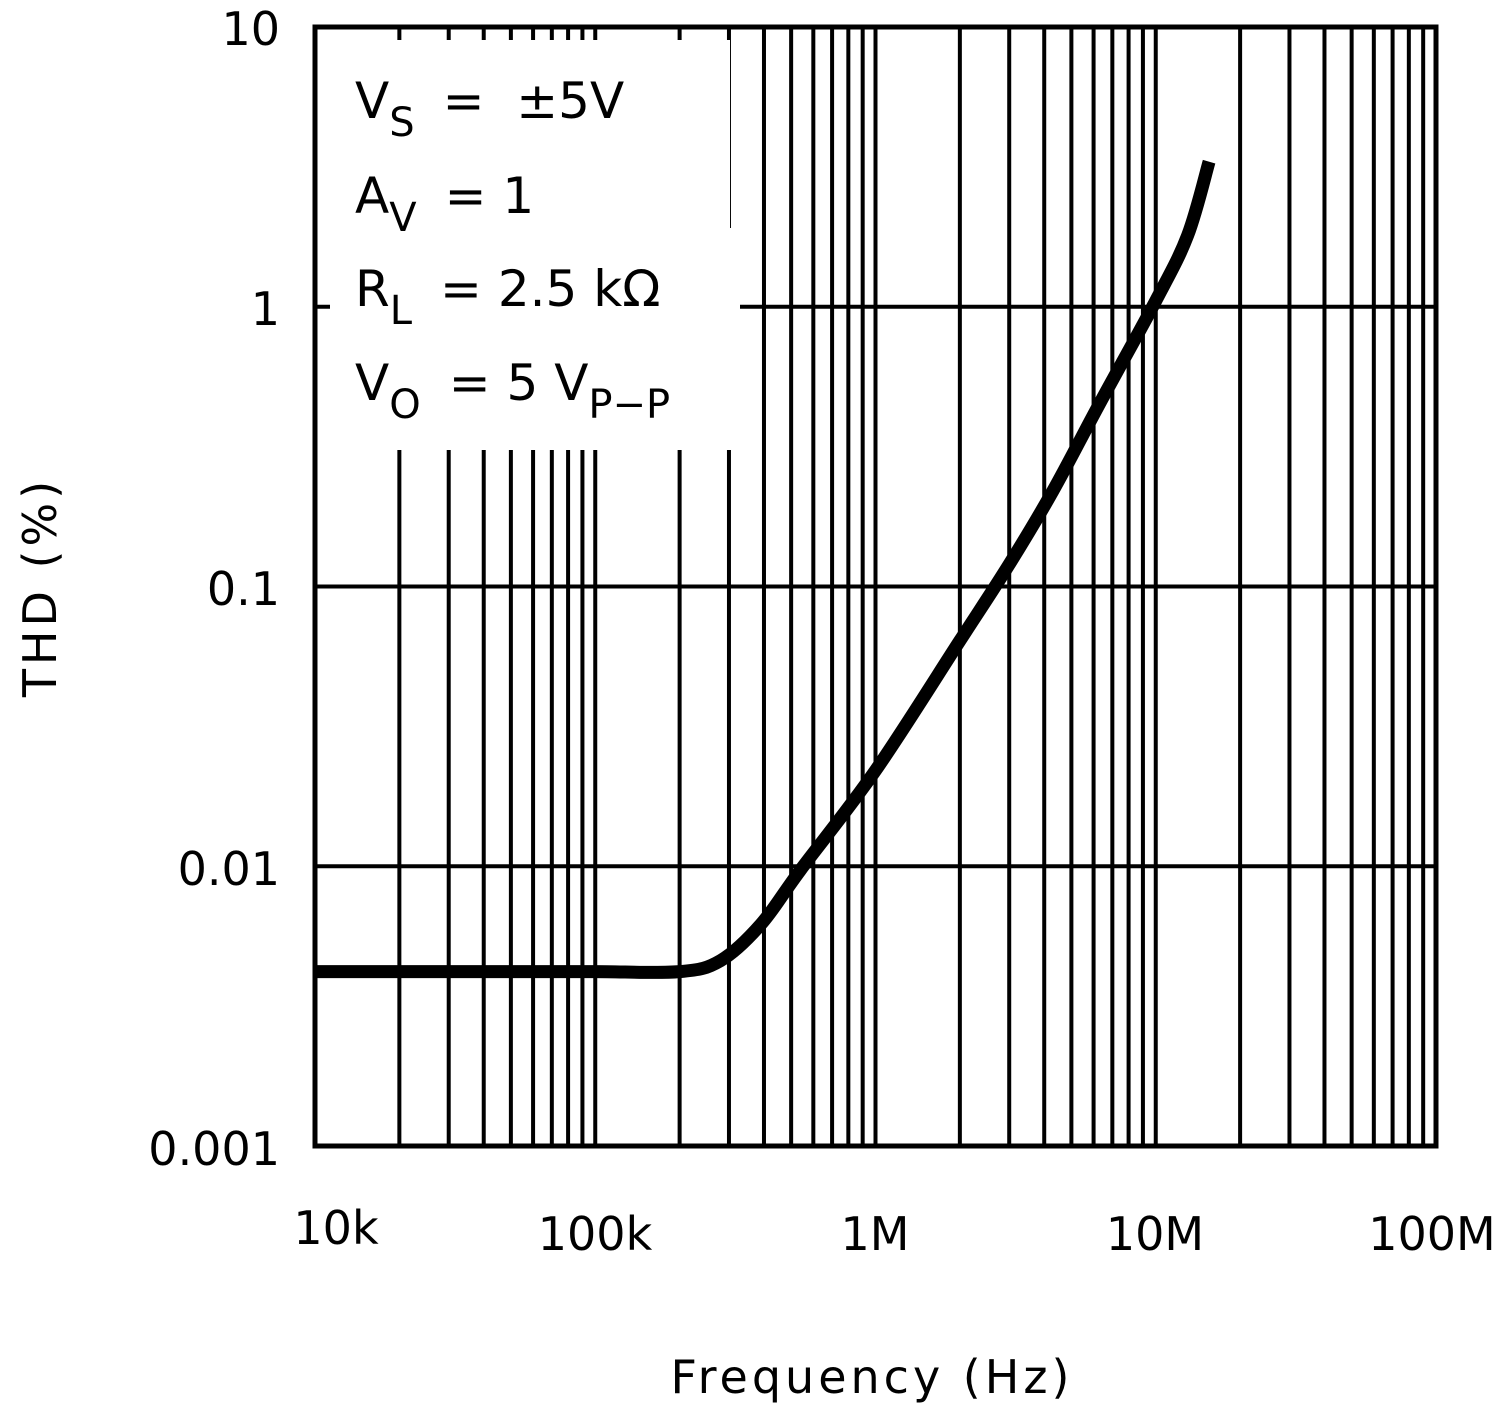 The width and height of the screenshot is (1501, 1406). I want to click on annotation-vs: VS = ±5V, so click(489, 109).